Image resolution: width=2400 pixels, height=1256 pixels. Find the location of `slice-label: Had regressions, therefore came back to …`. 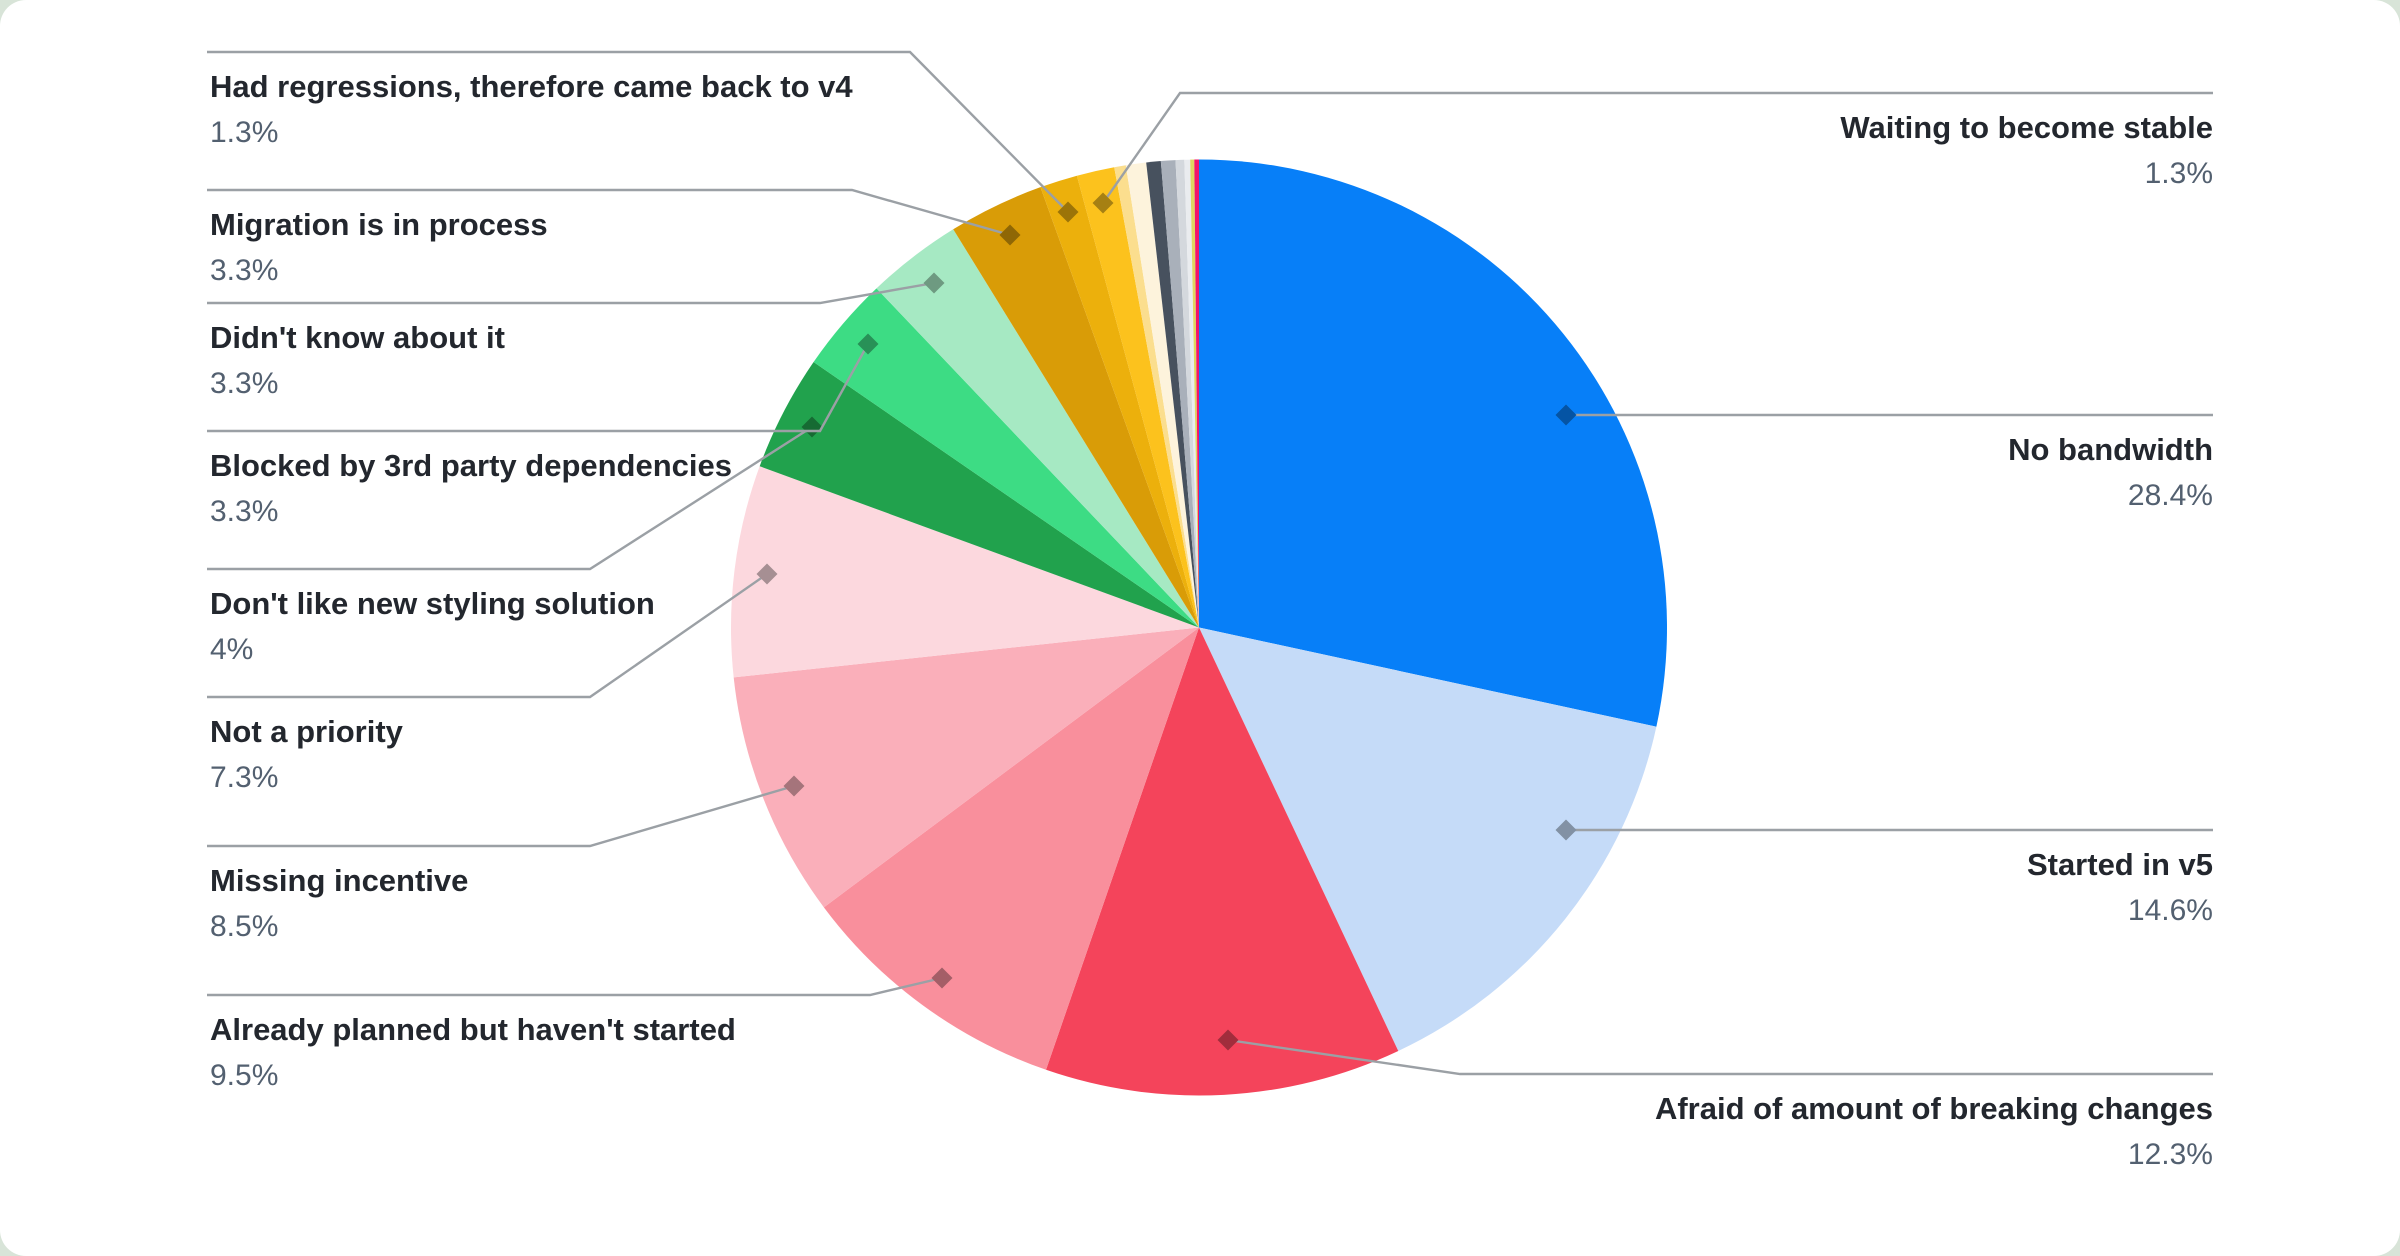

slice-label: Had regressions, therefore came back to … is located at coordinates (531, 109).